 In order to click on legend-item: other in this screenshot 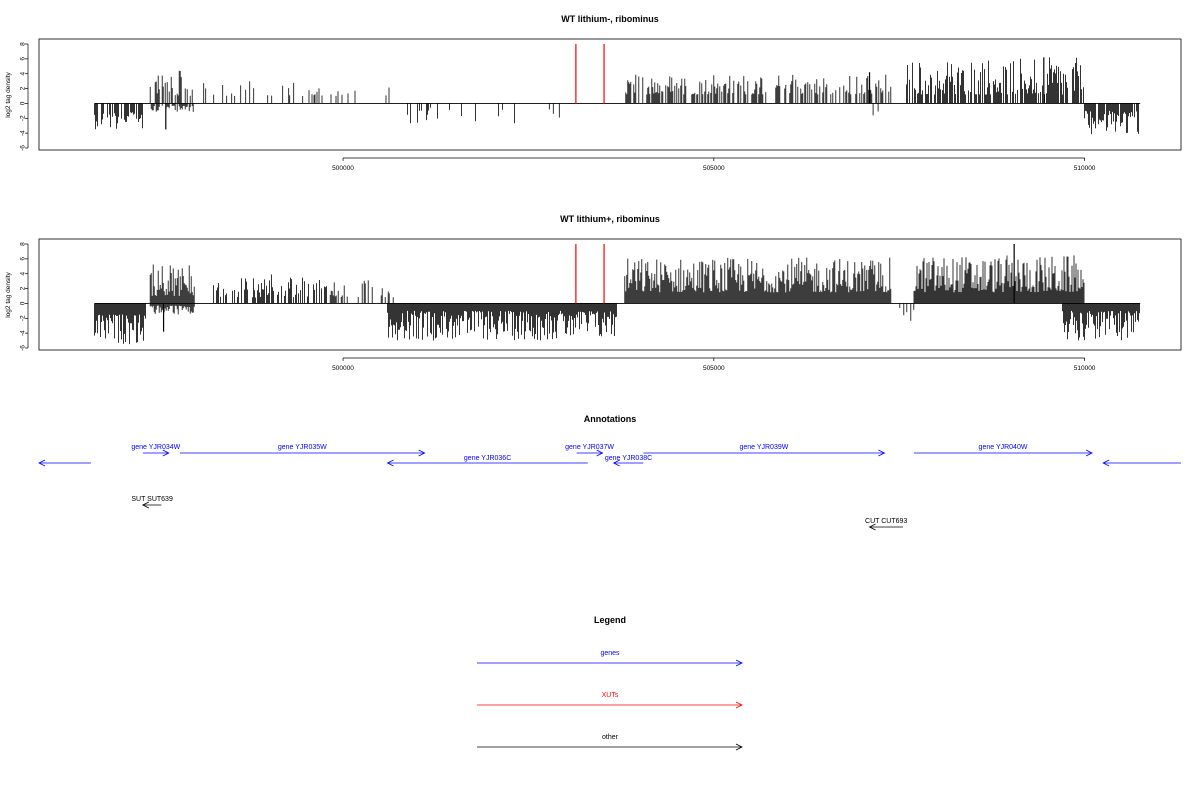, I will do `click(610, 742)`.